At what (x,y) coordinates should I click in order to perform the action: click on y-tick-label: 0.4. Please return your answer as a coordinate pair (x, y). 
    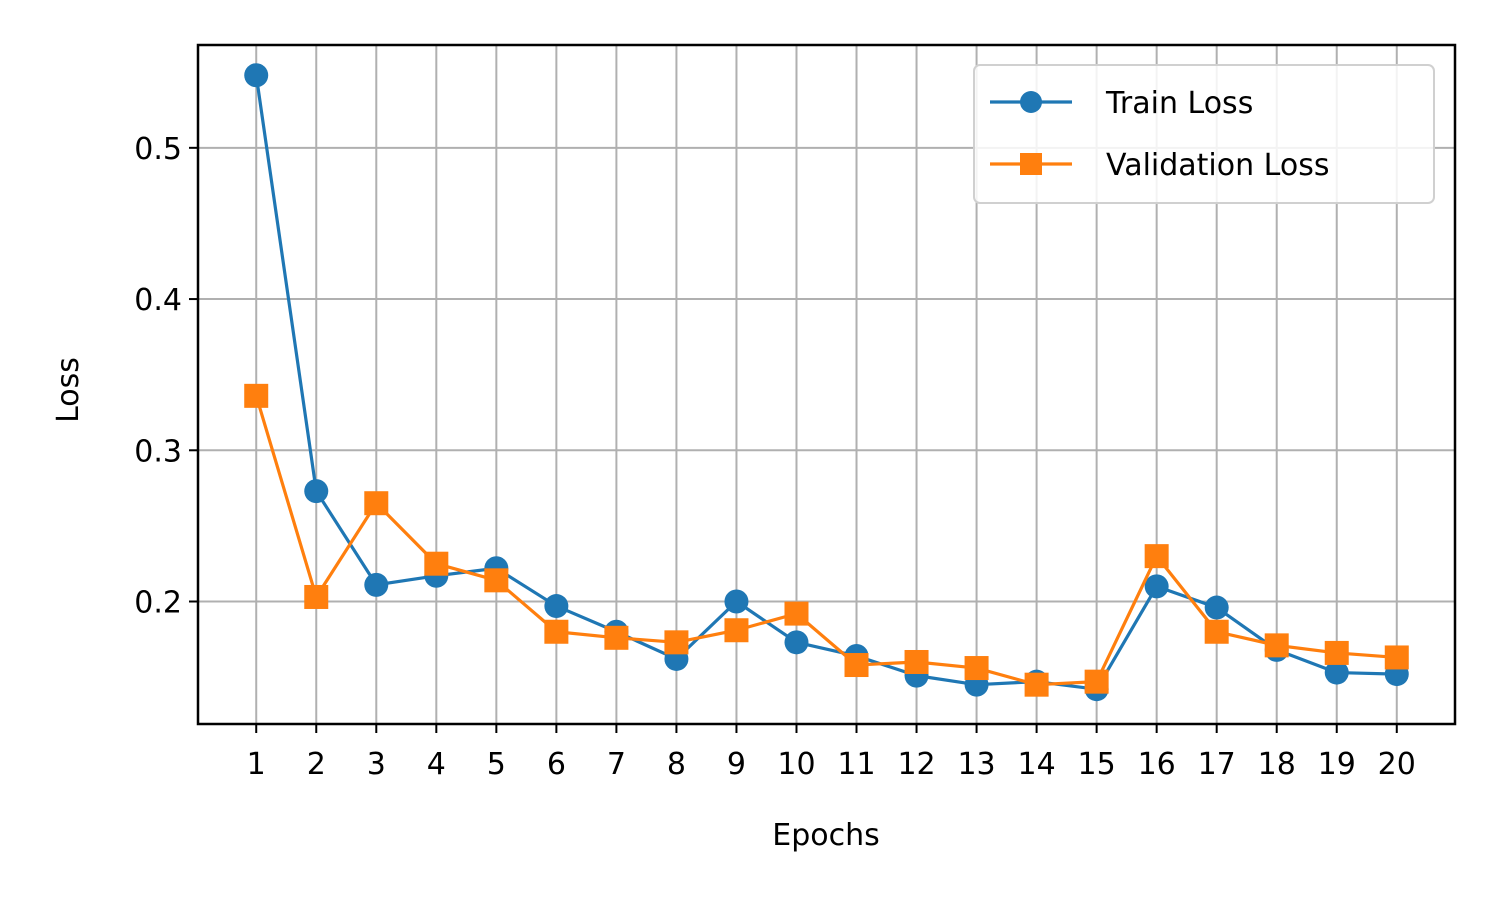
    Looking at the image, I should click on (158, 300).